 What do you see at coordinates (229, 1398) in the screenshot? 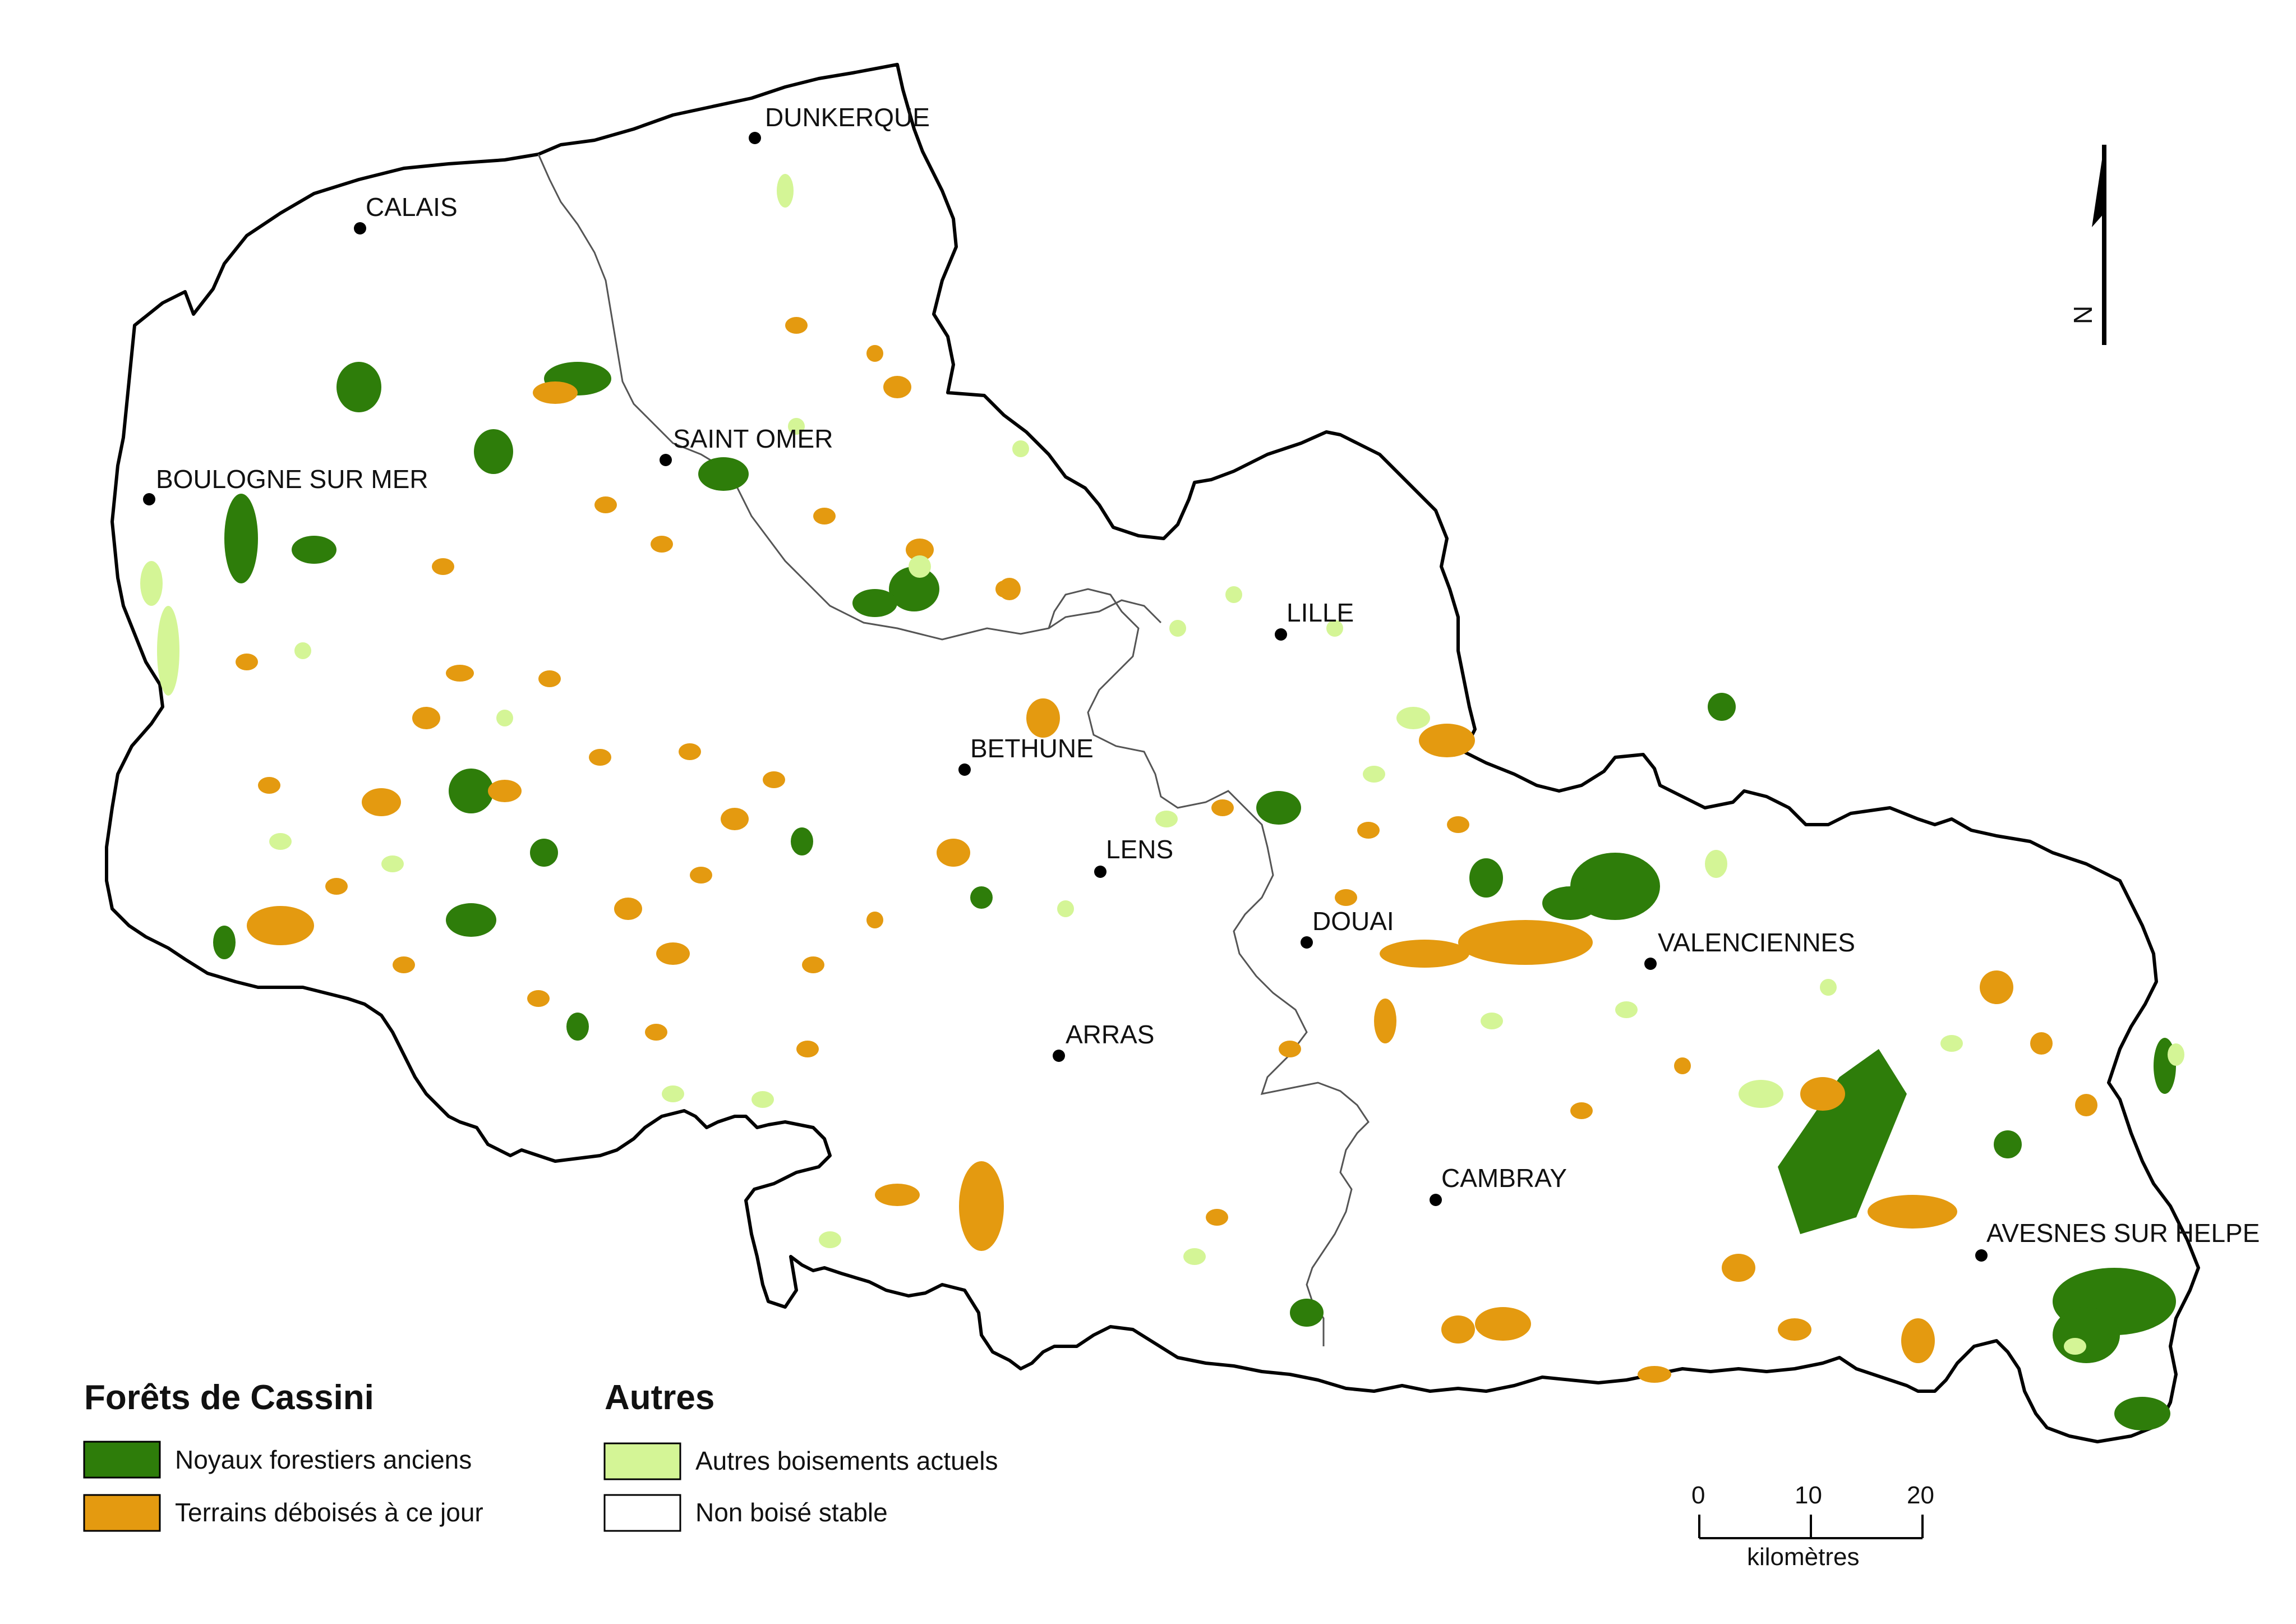
I see `legend-title: Forêts de Cassini` at bounding box center [229, 1398].